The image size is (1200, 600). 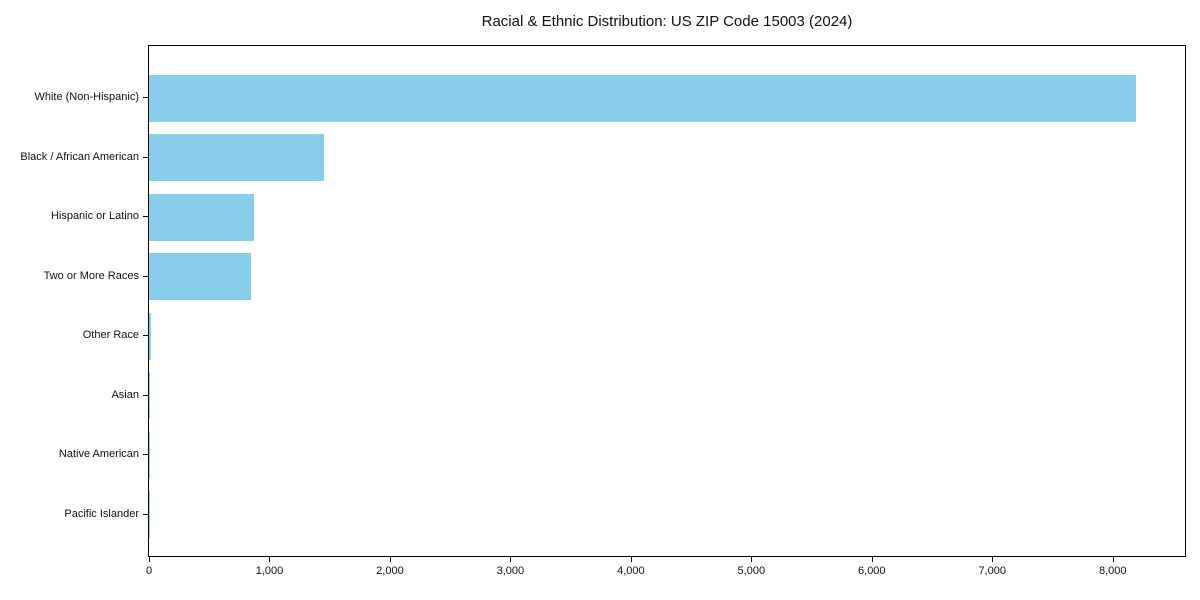 I want to click on x-tick-label-0: 0, so click(x=149, y=571).